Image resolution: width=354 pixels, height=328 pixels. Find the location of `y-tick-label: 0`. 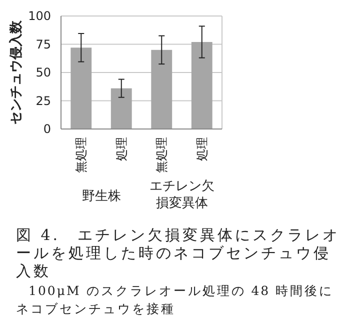

y-tick-label: 0 is located at coordinates (47, 129).